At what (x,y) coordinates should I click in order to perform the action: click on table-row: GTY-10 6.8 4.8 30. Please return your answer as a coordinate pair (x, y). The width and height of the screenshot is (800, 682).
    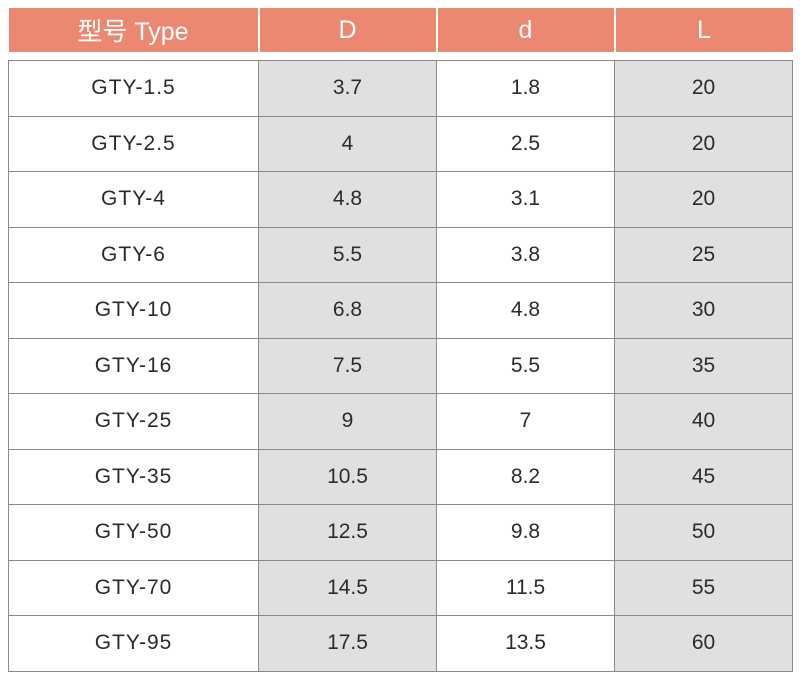
    Looking at the image, I should click on (400, 310).